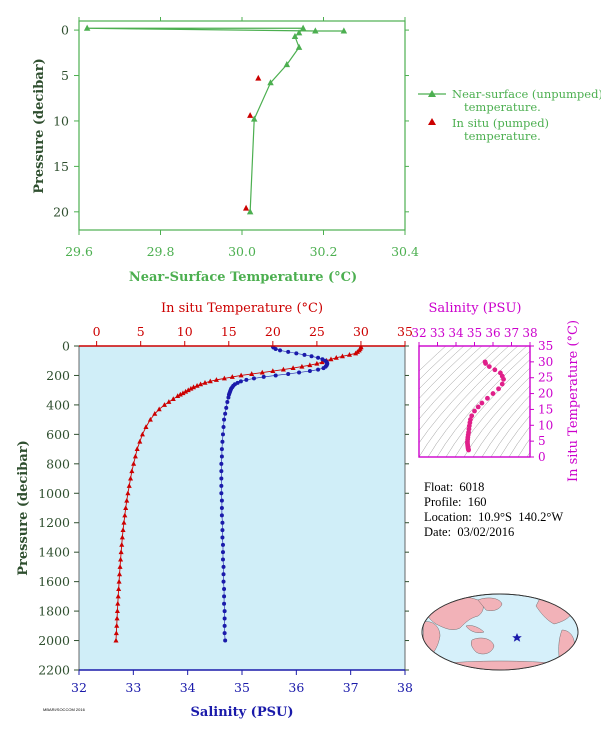 Image resolution: width=601 pixels, height=732 pixels. What do you see at coordinates (61, 211) in the screenshot?
I see `y-tick-label: 20` at bounding box center [61, 211].